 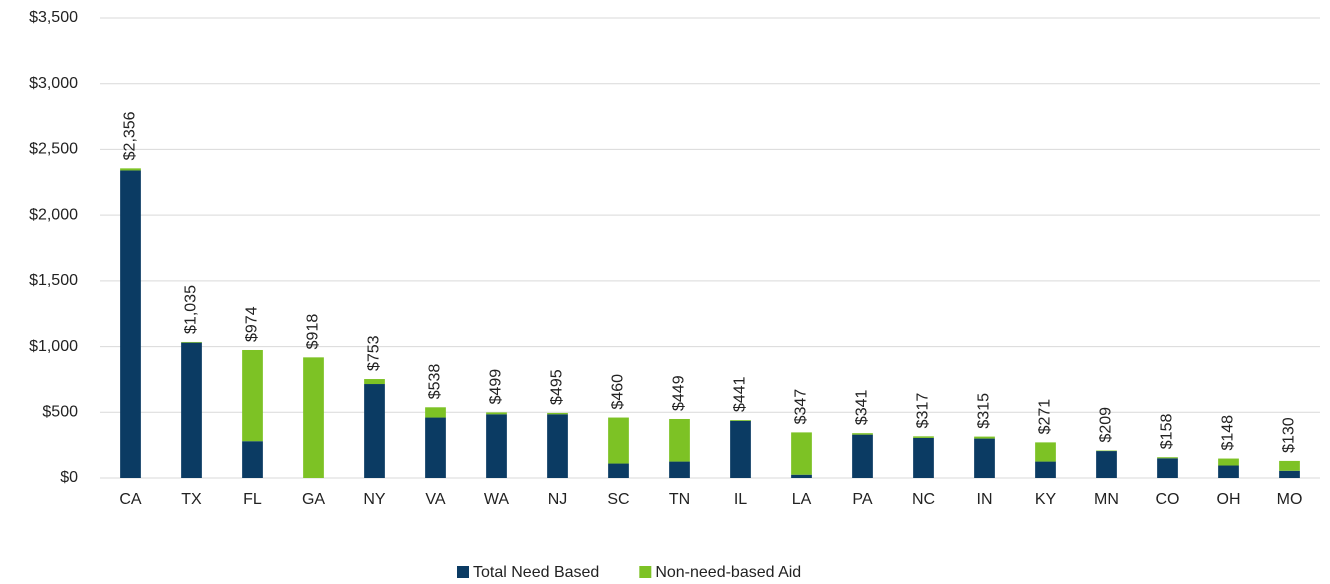 What do you see at coordinates (1168, 499) in the screenshot?
I see `x-tick-label: CO` at bounding box center [1168, 499].